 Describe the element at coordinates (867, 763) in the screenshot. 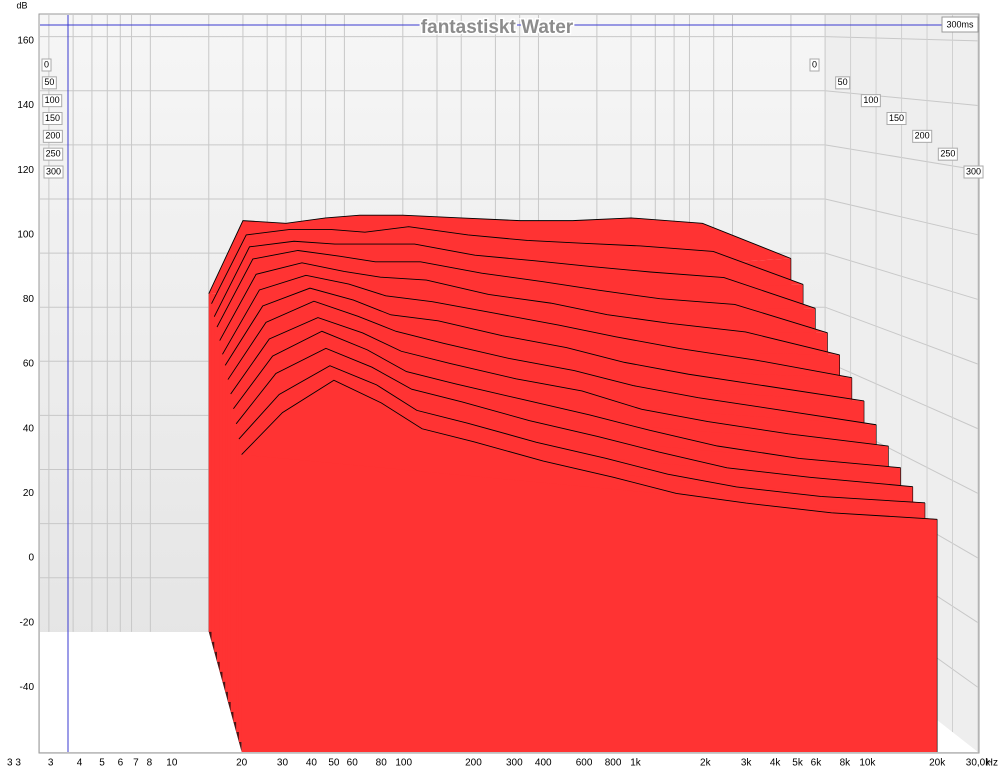

I see `x-tick-label: 10k` at that location.